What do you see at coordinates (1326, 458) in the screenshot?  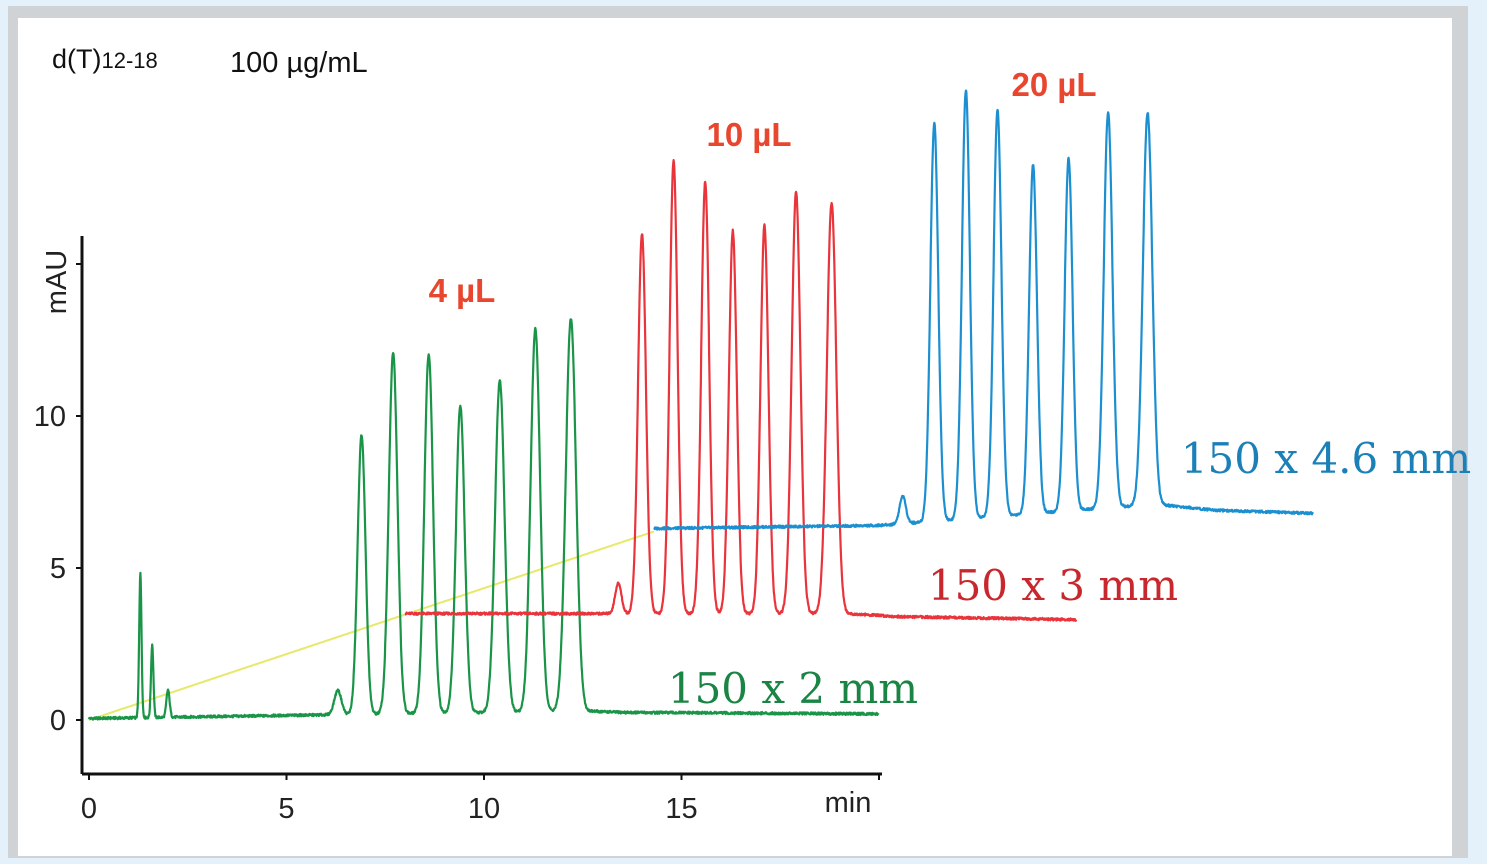 I see `column-label-4-6mm: 150 x 4.6 mm` at bounding box center [1326, 458].